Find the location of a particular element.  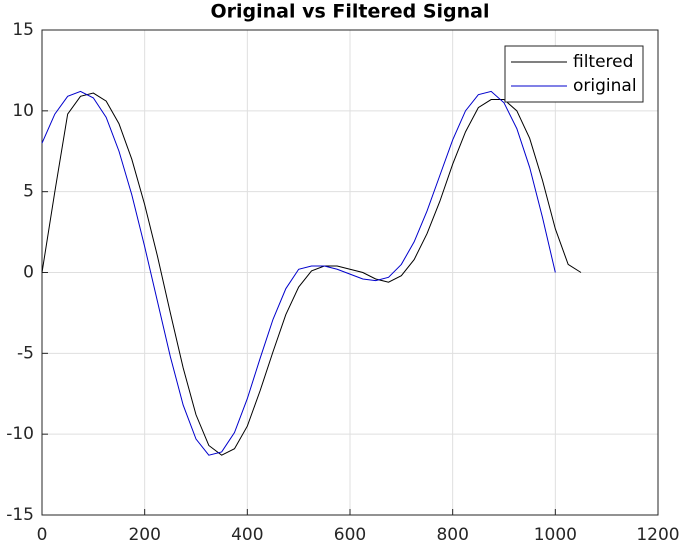

chart-title: Original vs Filtered Signal is located at coordinates (349, 12).